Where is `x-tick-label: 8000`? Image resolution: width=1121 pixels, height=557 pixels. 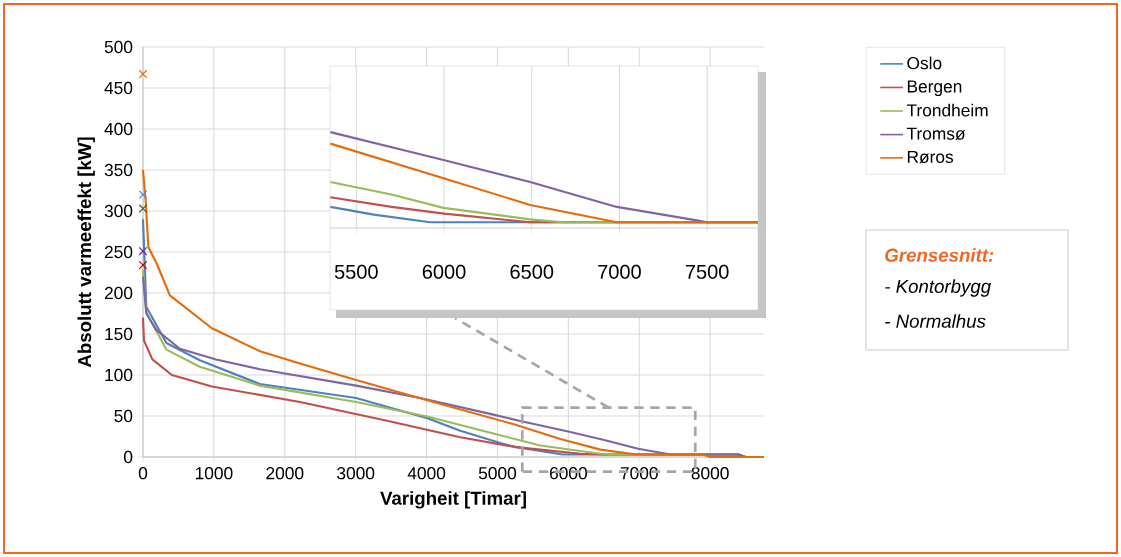
x-tick-label: 8000 is located at coordinates (710, 473).